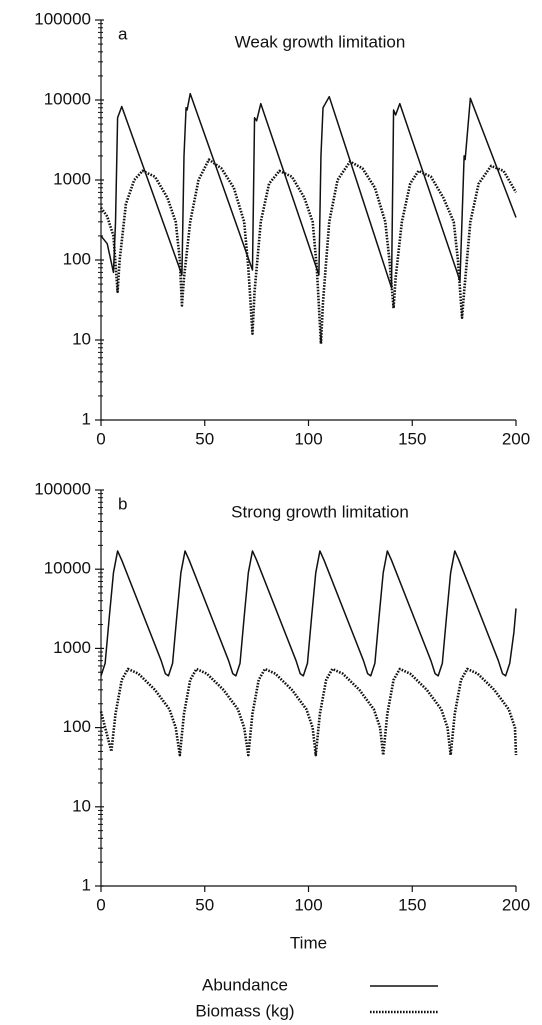  What do you see at coordinates (245, 984) in the screenshot?
I see `legend-label: Abundance` at bounding box center [245, 984].